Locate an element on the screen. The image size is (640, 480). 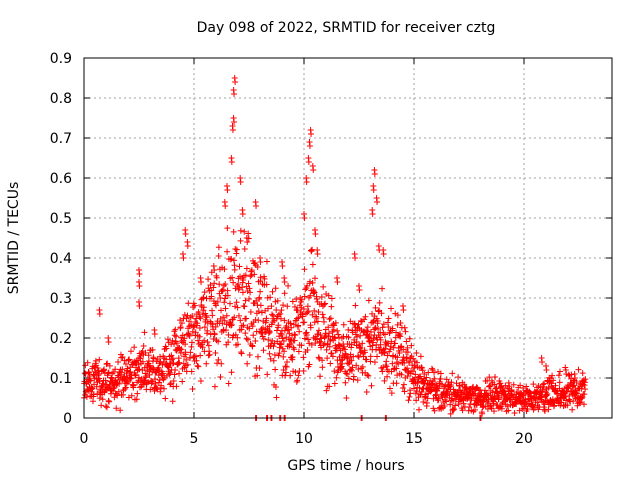
x-tick-label: 15 is located at coordinates (414, 439).